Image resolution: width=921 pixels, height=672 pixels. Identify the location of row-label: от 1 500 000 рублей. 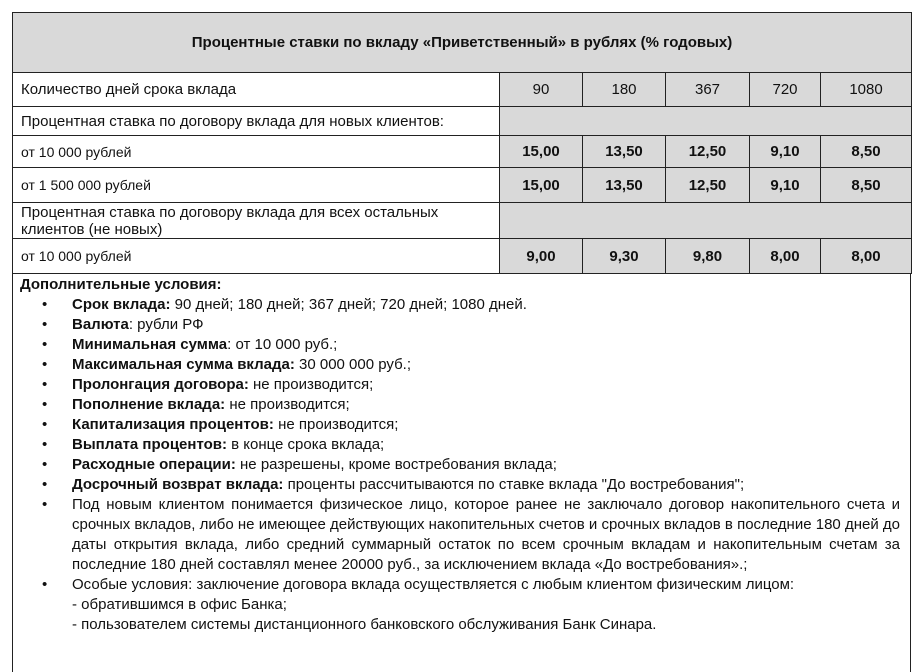
(256, 185).